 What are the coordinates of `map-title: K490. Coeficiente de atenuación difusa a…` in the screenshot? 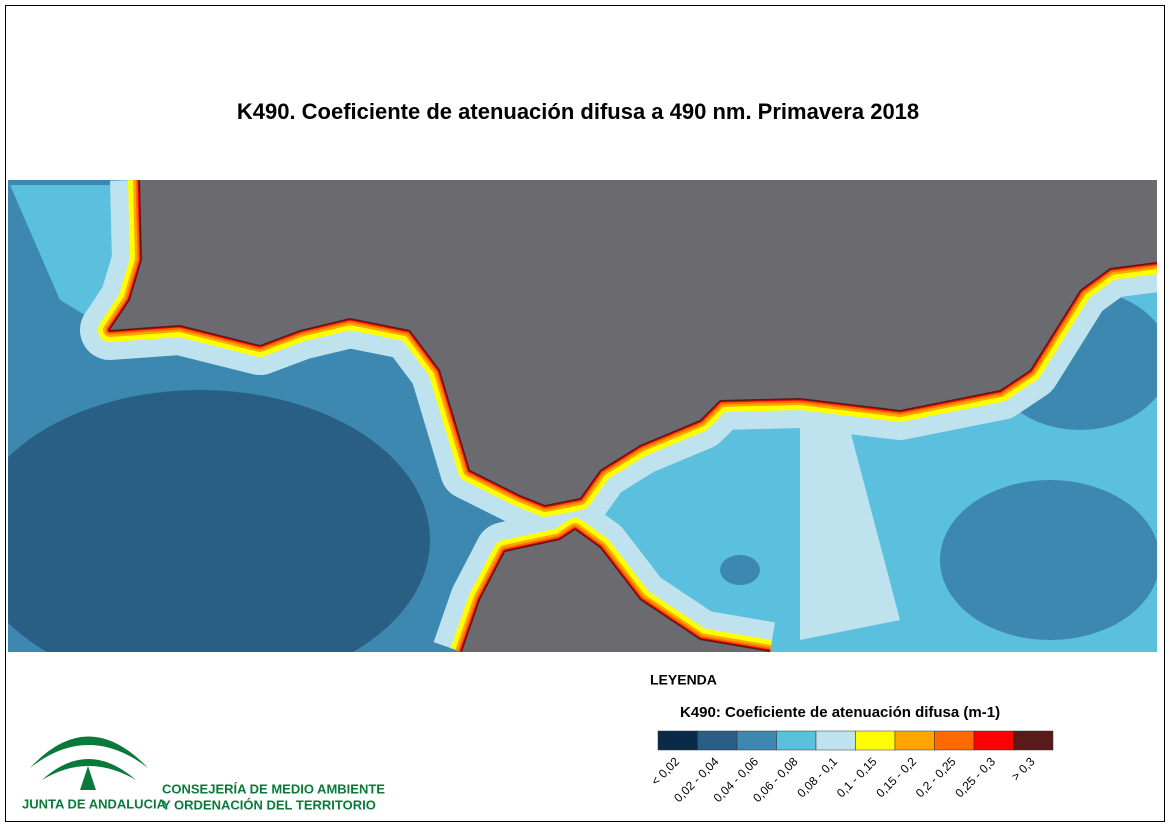 It's located at (578, 111).